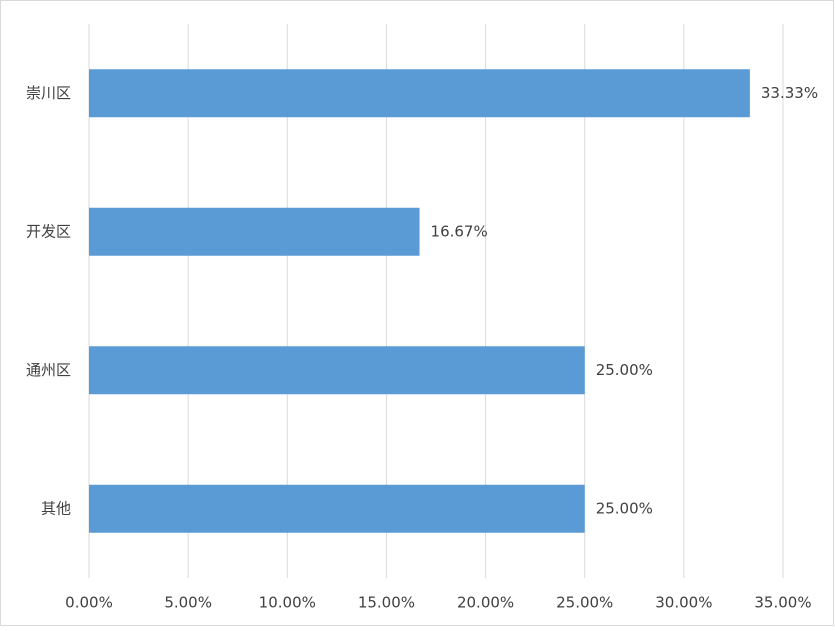  Describe the element at coordinates (48, 231) in the screenshot. I see `y-tick-label: 开发区` at that location.